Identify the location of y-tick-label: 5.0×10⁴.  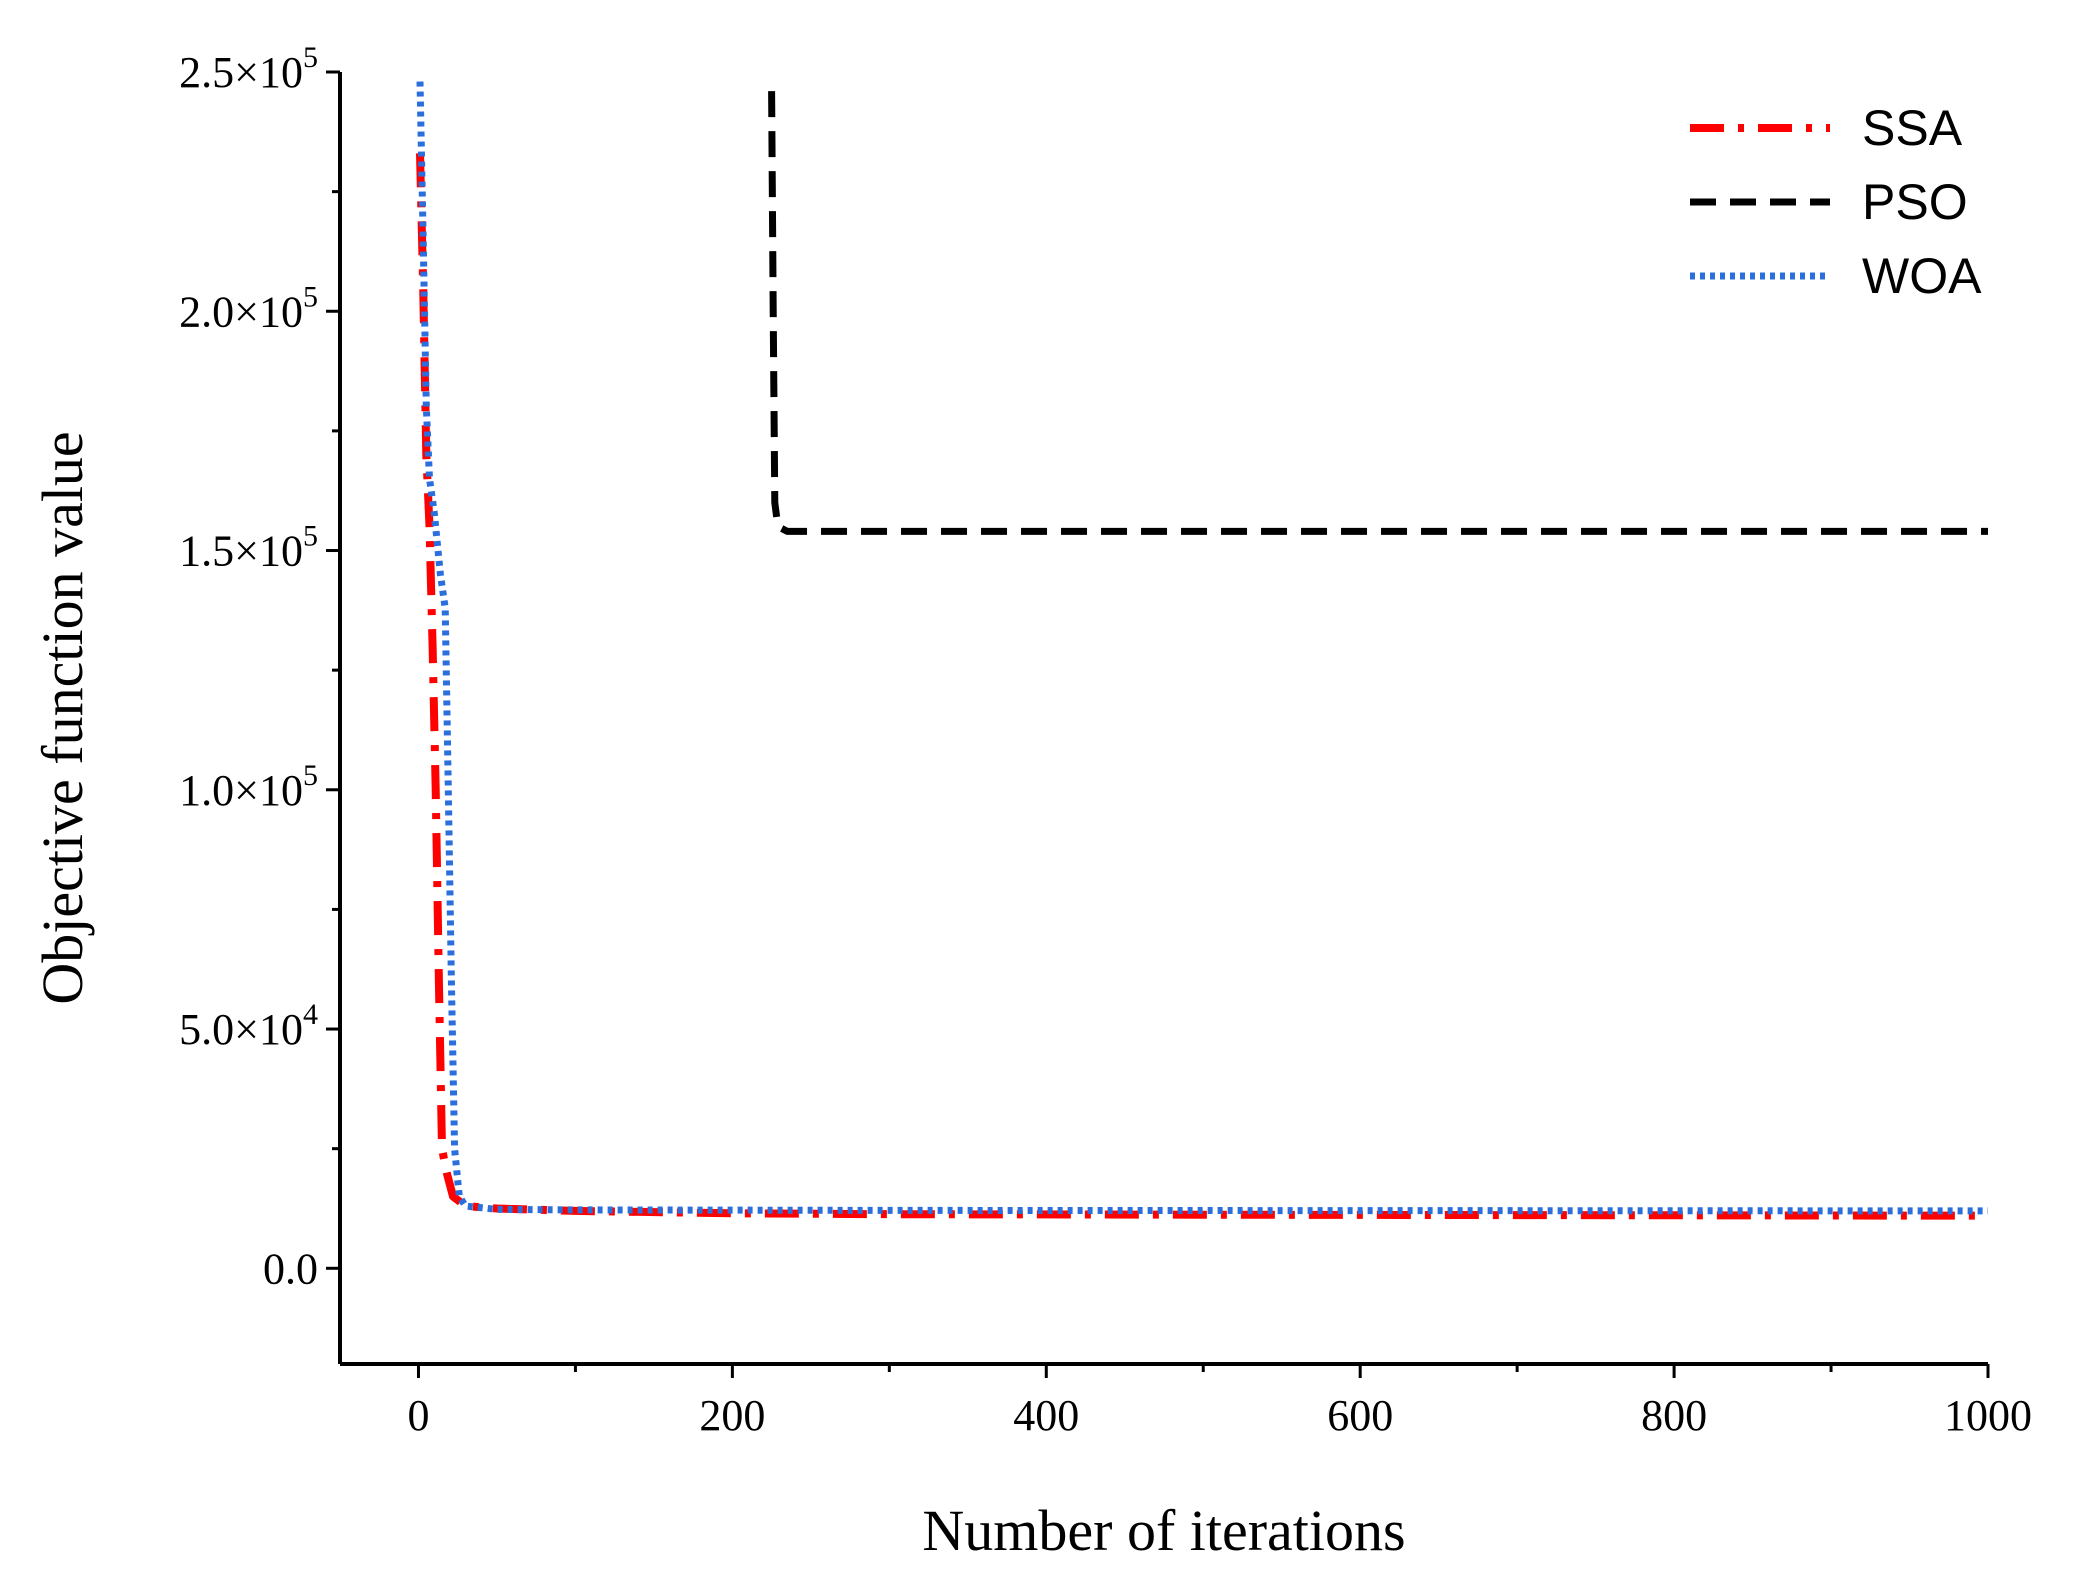
(248, 1026).